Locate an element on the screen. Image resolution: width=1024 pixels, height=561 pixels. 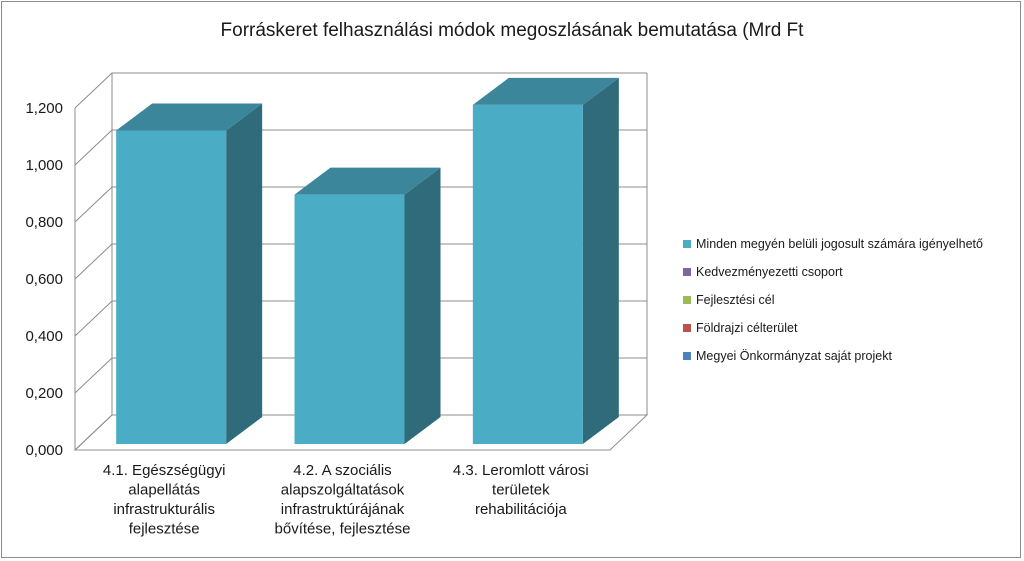
x-tick-label: infrastruktúrájának is located at coordinates (343, 509).